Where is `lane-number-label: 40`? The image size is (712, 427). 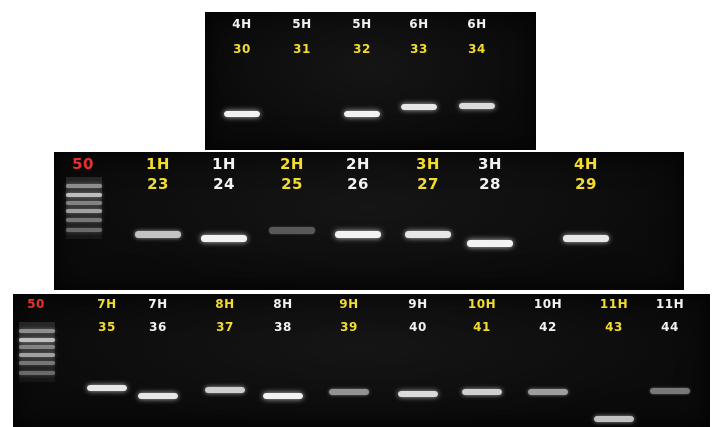
lane-number-label: 40 is located at coordinates (418, 327).